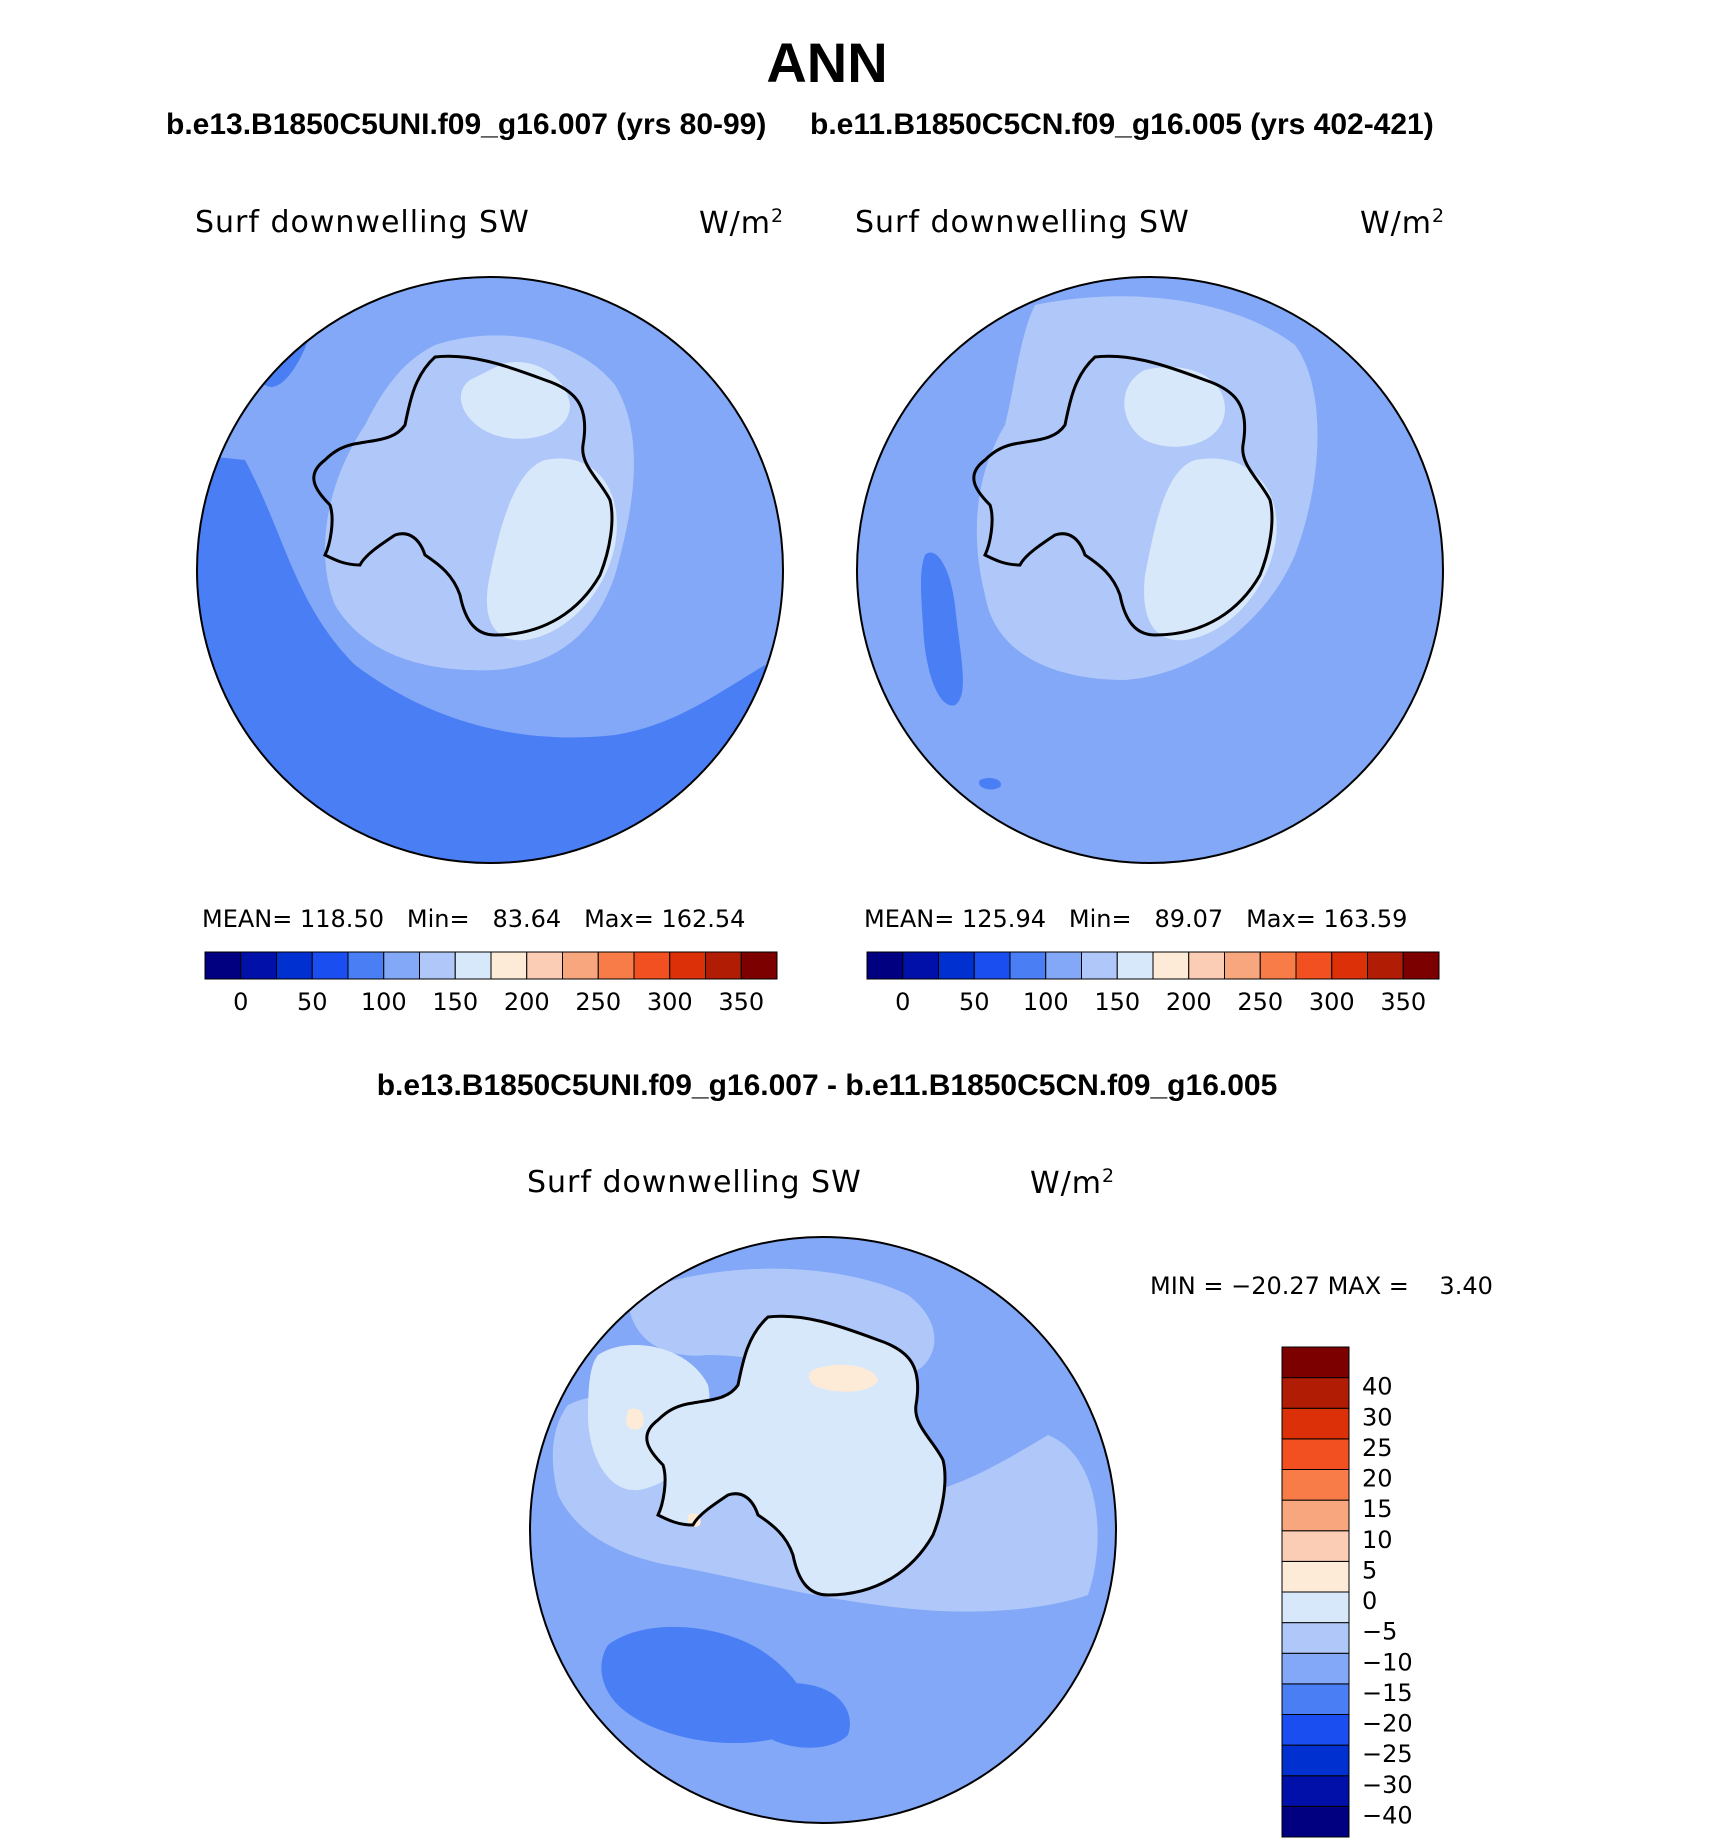 This screenshot has height=1840, width=1710. What do you see at coordinates (1387, 1785) in the screenshot?
I see `diff-colorbar-tick-label: −30` at bounding box center [1387, 1785].